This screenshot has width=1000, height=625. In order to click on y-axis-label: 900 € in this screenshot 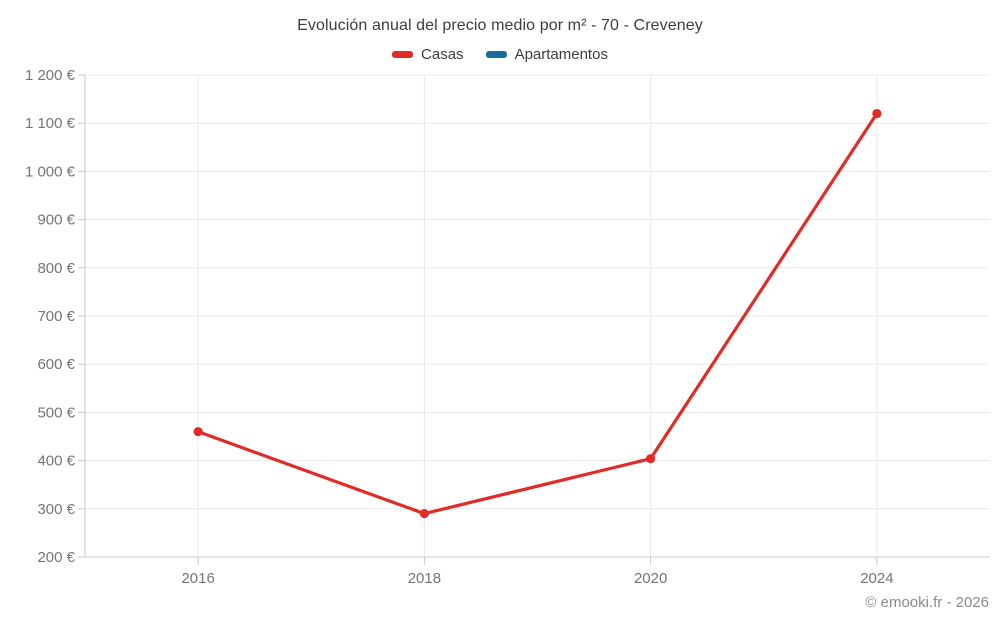, I will do `click(56, 220)`.